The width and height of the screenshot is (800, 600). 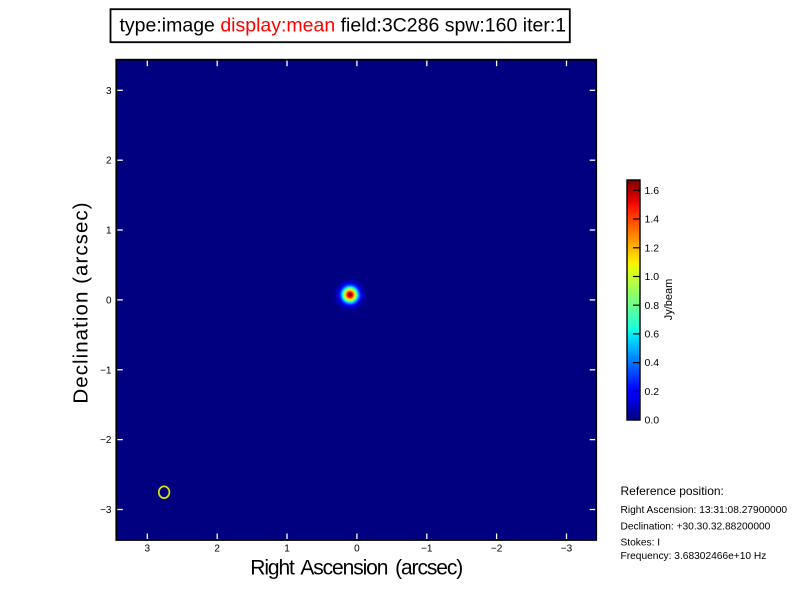 What do you see at coordinates (669, 300) in the screenshot?
I see `svg-text: Jy/beam` at bounding box center [669, 300].